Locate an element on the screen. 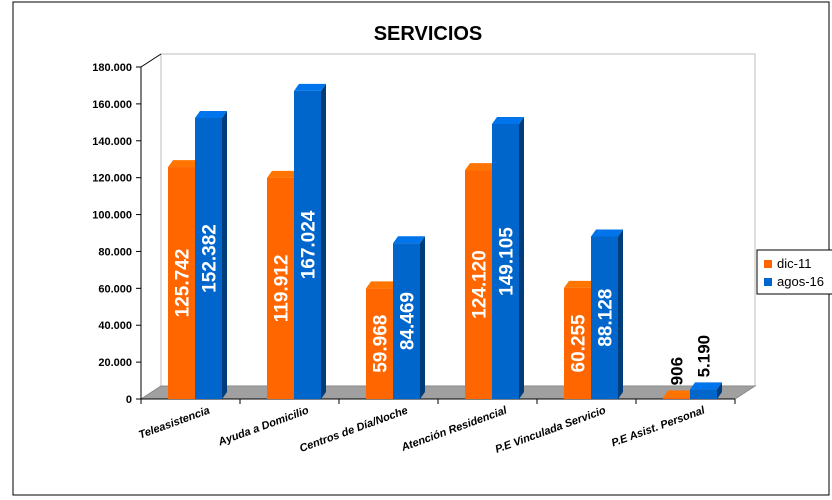 The image size is (832, 500). chart-title: SERVICIOS is located at coordinates (428, 34).